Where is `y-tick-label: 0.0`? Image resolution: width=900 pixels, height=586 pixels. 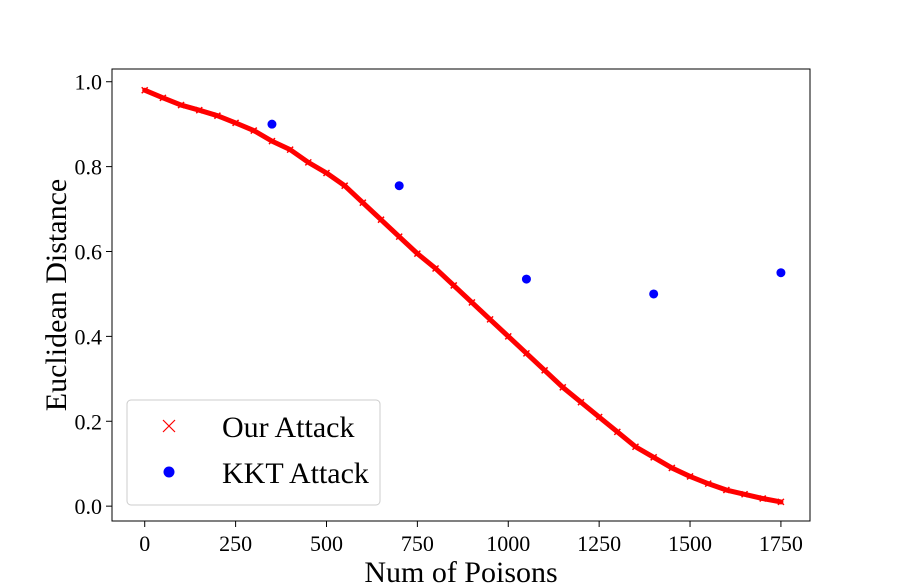 y-tick-label: 0.0 is located at coordinates (89, 506).